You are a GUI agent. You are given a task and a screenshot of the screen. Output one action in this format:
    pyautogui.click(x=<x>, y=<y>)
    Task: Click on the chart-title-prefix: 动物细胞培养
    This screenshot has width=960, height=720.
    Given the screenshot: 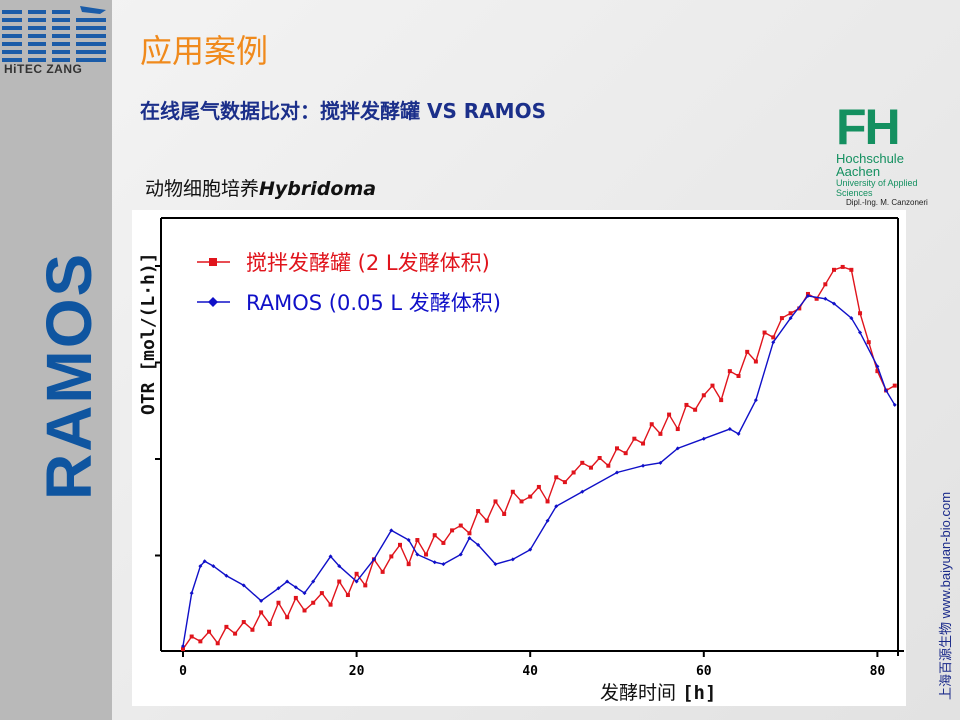 What is the action you would take?
    pyautogui.click(x=202, y=189)
    